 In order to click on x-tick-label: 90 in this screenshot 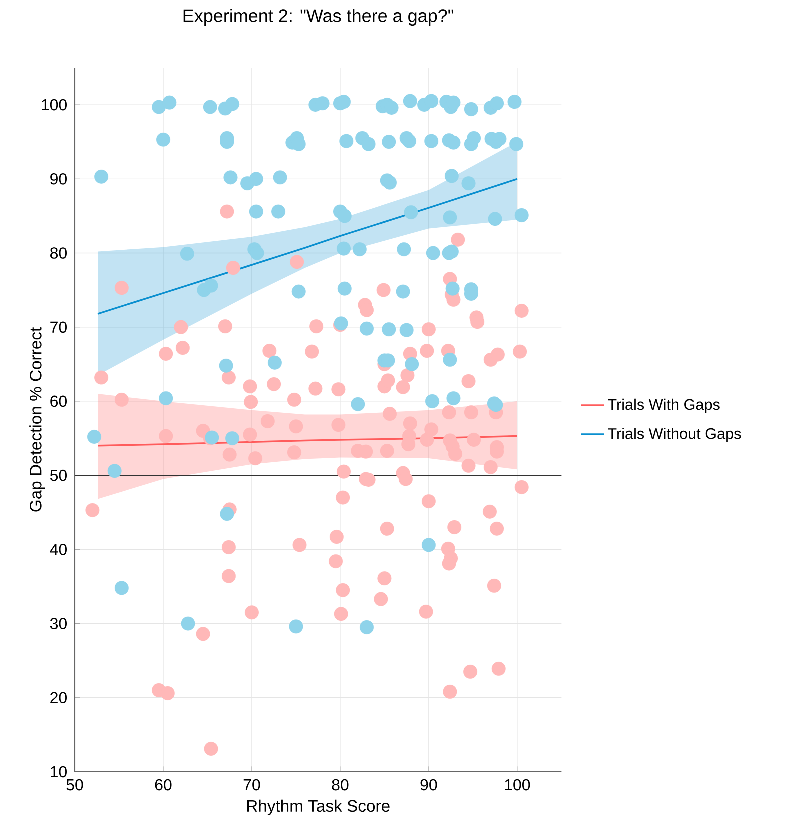, I will do `click(429, 785)`.